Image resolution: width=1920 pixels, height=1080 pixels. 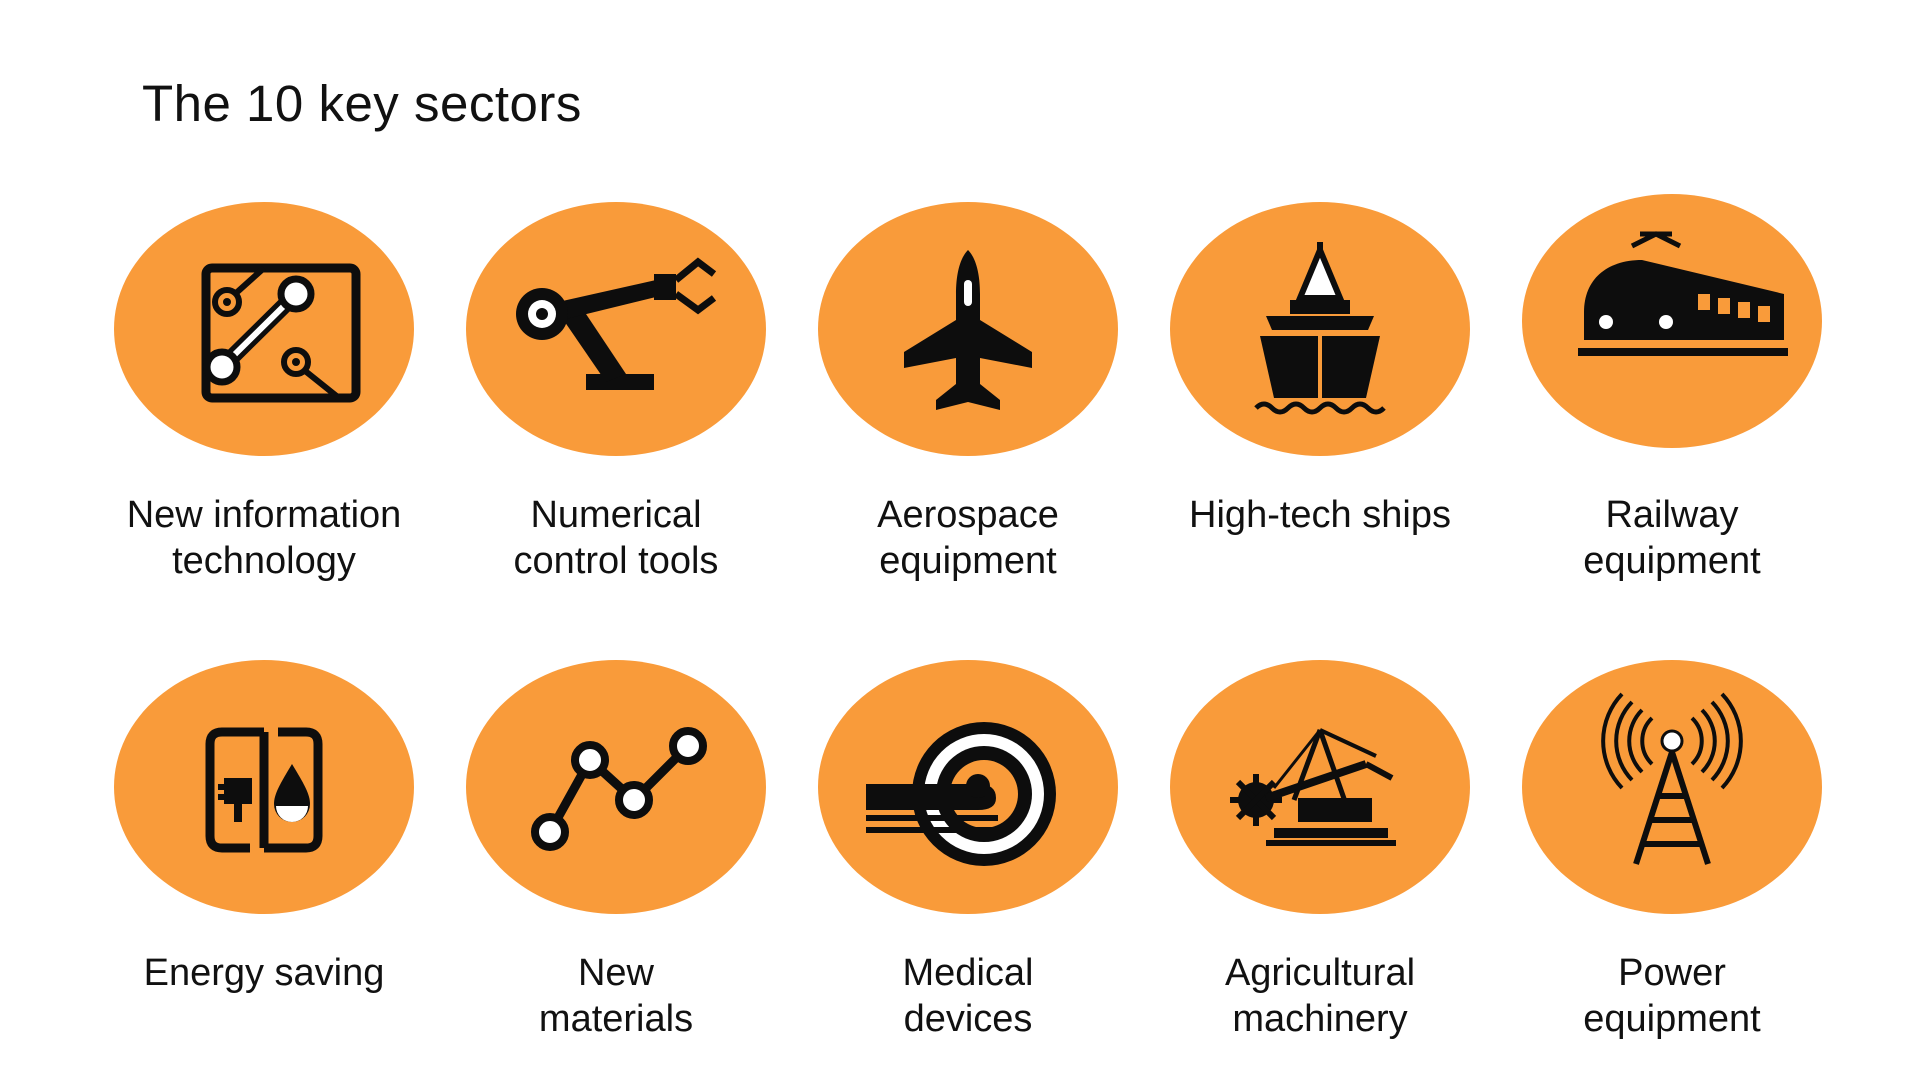 I want to click on sector-label: Numerical control tools, so click(x=616, y=538).